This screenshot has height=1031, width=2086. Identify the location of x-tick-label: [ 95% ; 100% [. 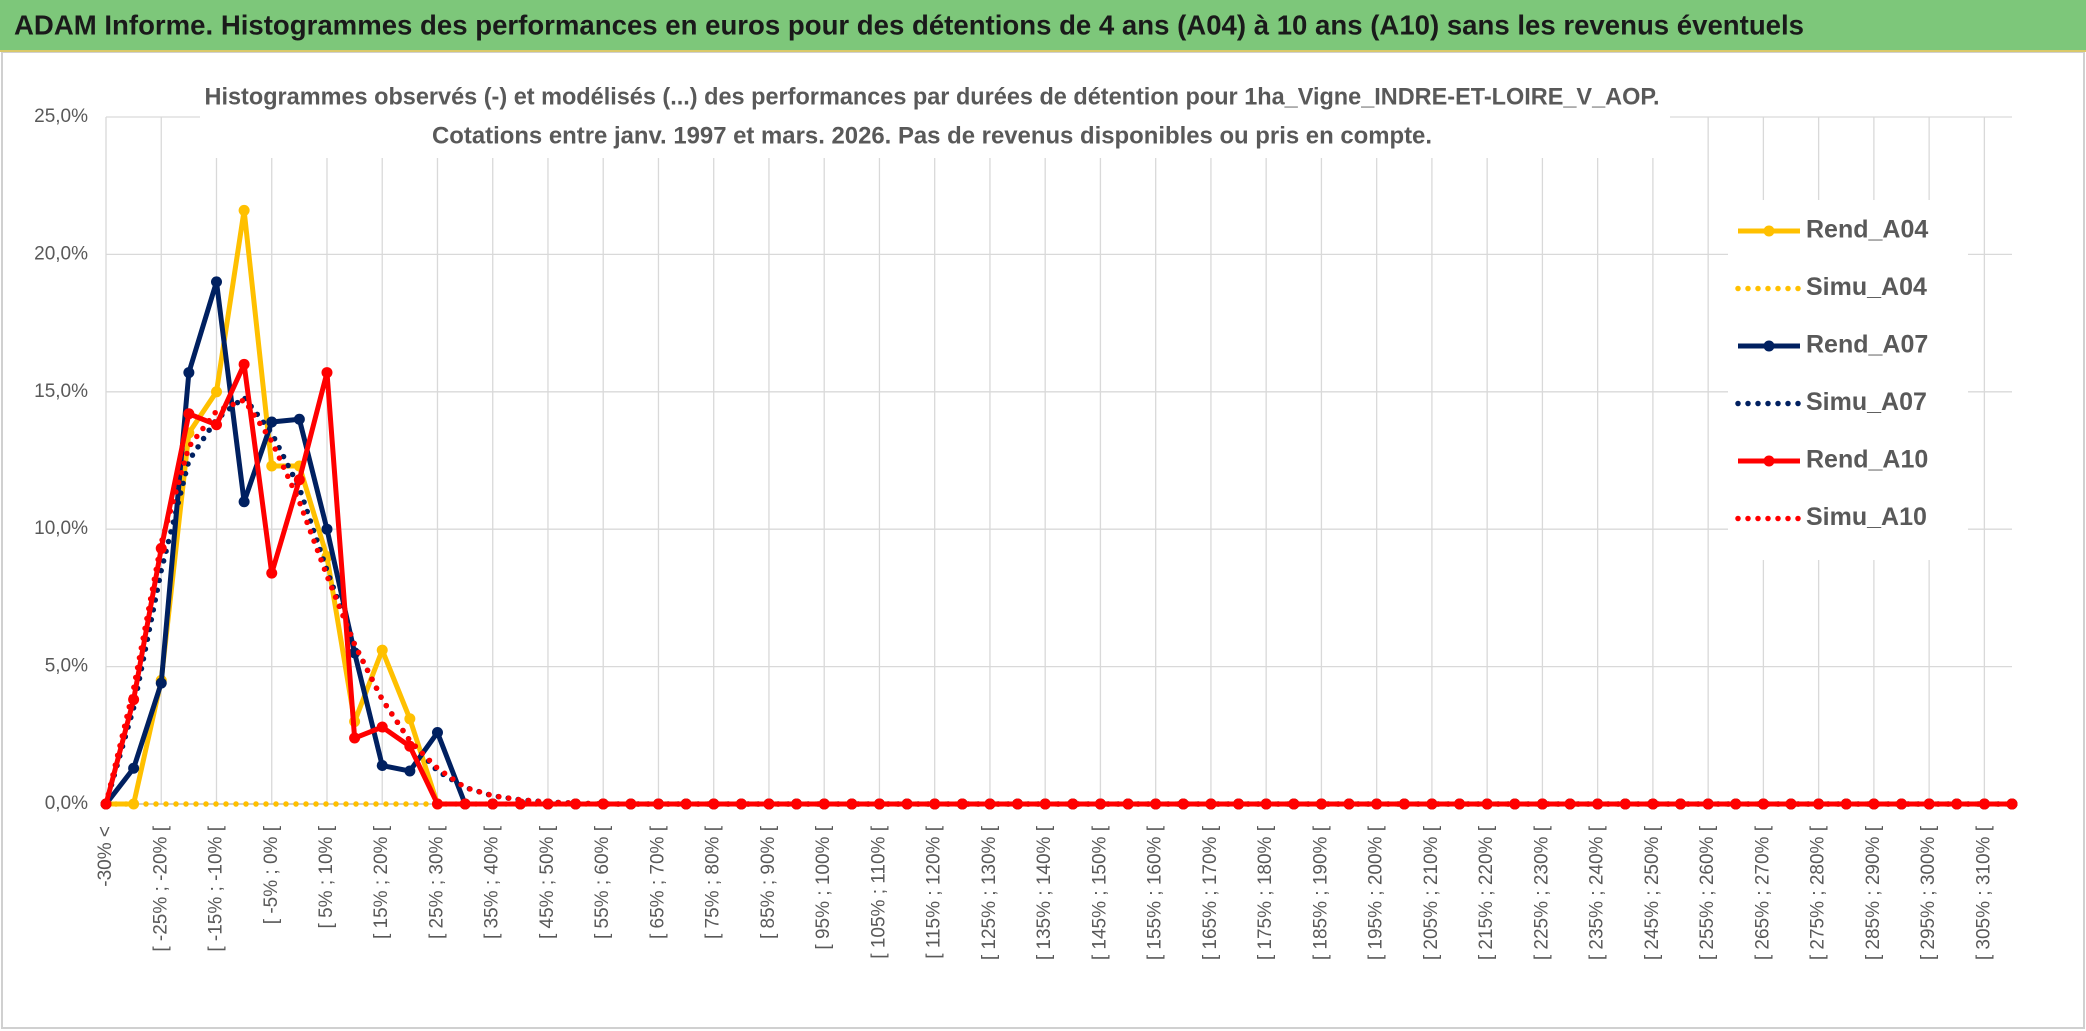
(823, 887).